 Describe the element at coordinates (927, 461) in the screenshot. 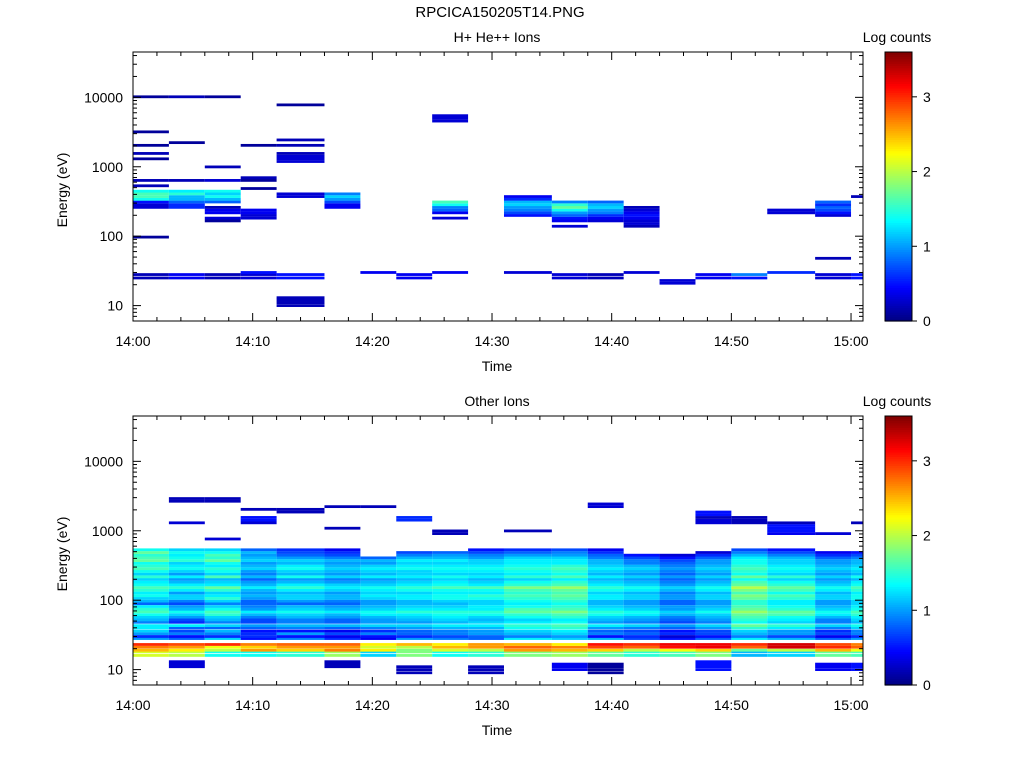

I see `colorbar-tick-label: 3` at that location.